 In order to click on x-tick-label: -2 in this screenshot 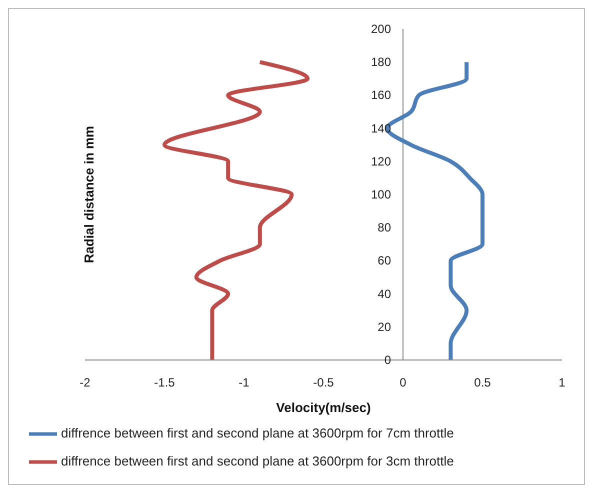, I will do `click(85, 383)`.